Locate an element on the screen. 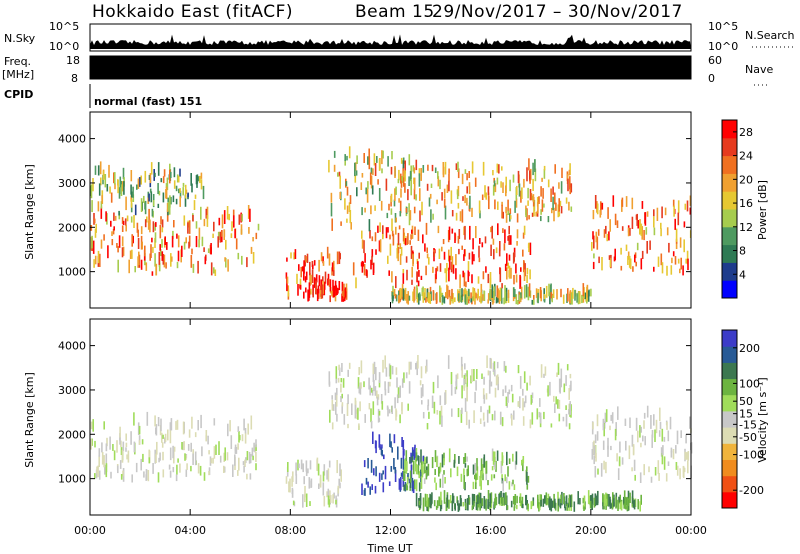  colorbar-tick-label: -50 is located at coordinates (748, 437).